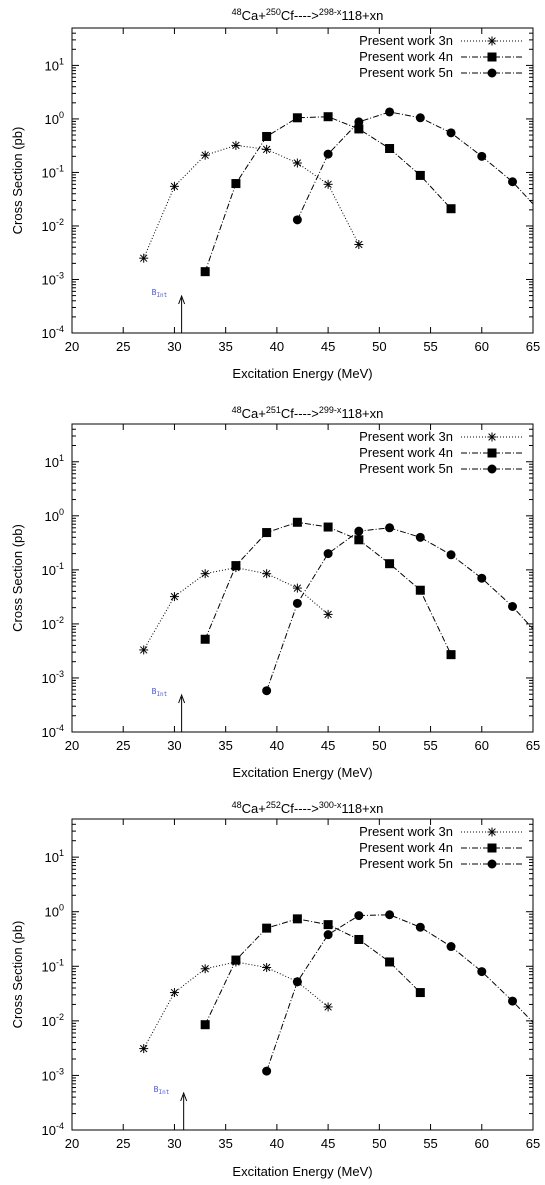  What do you see at coordinates (492, 73) in the screenshot?
I see `legend-marker-circle` at bounding box center [492, 73].